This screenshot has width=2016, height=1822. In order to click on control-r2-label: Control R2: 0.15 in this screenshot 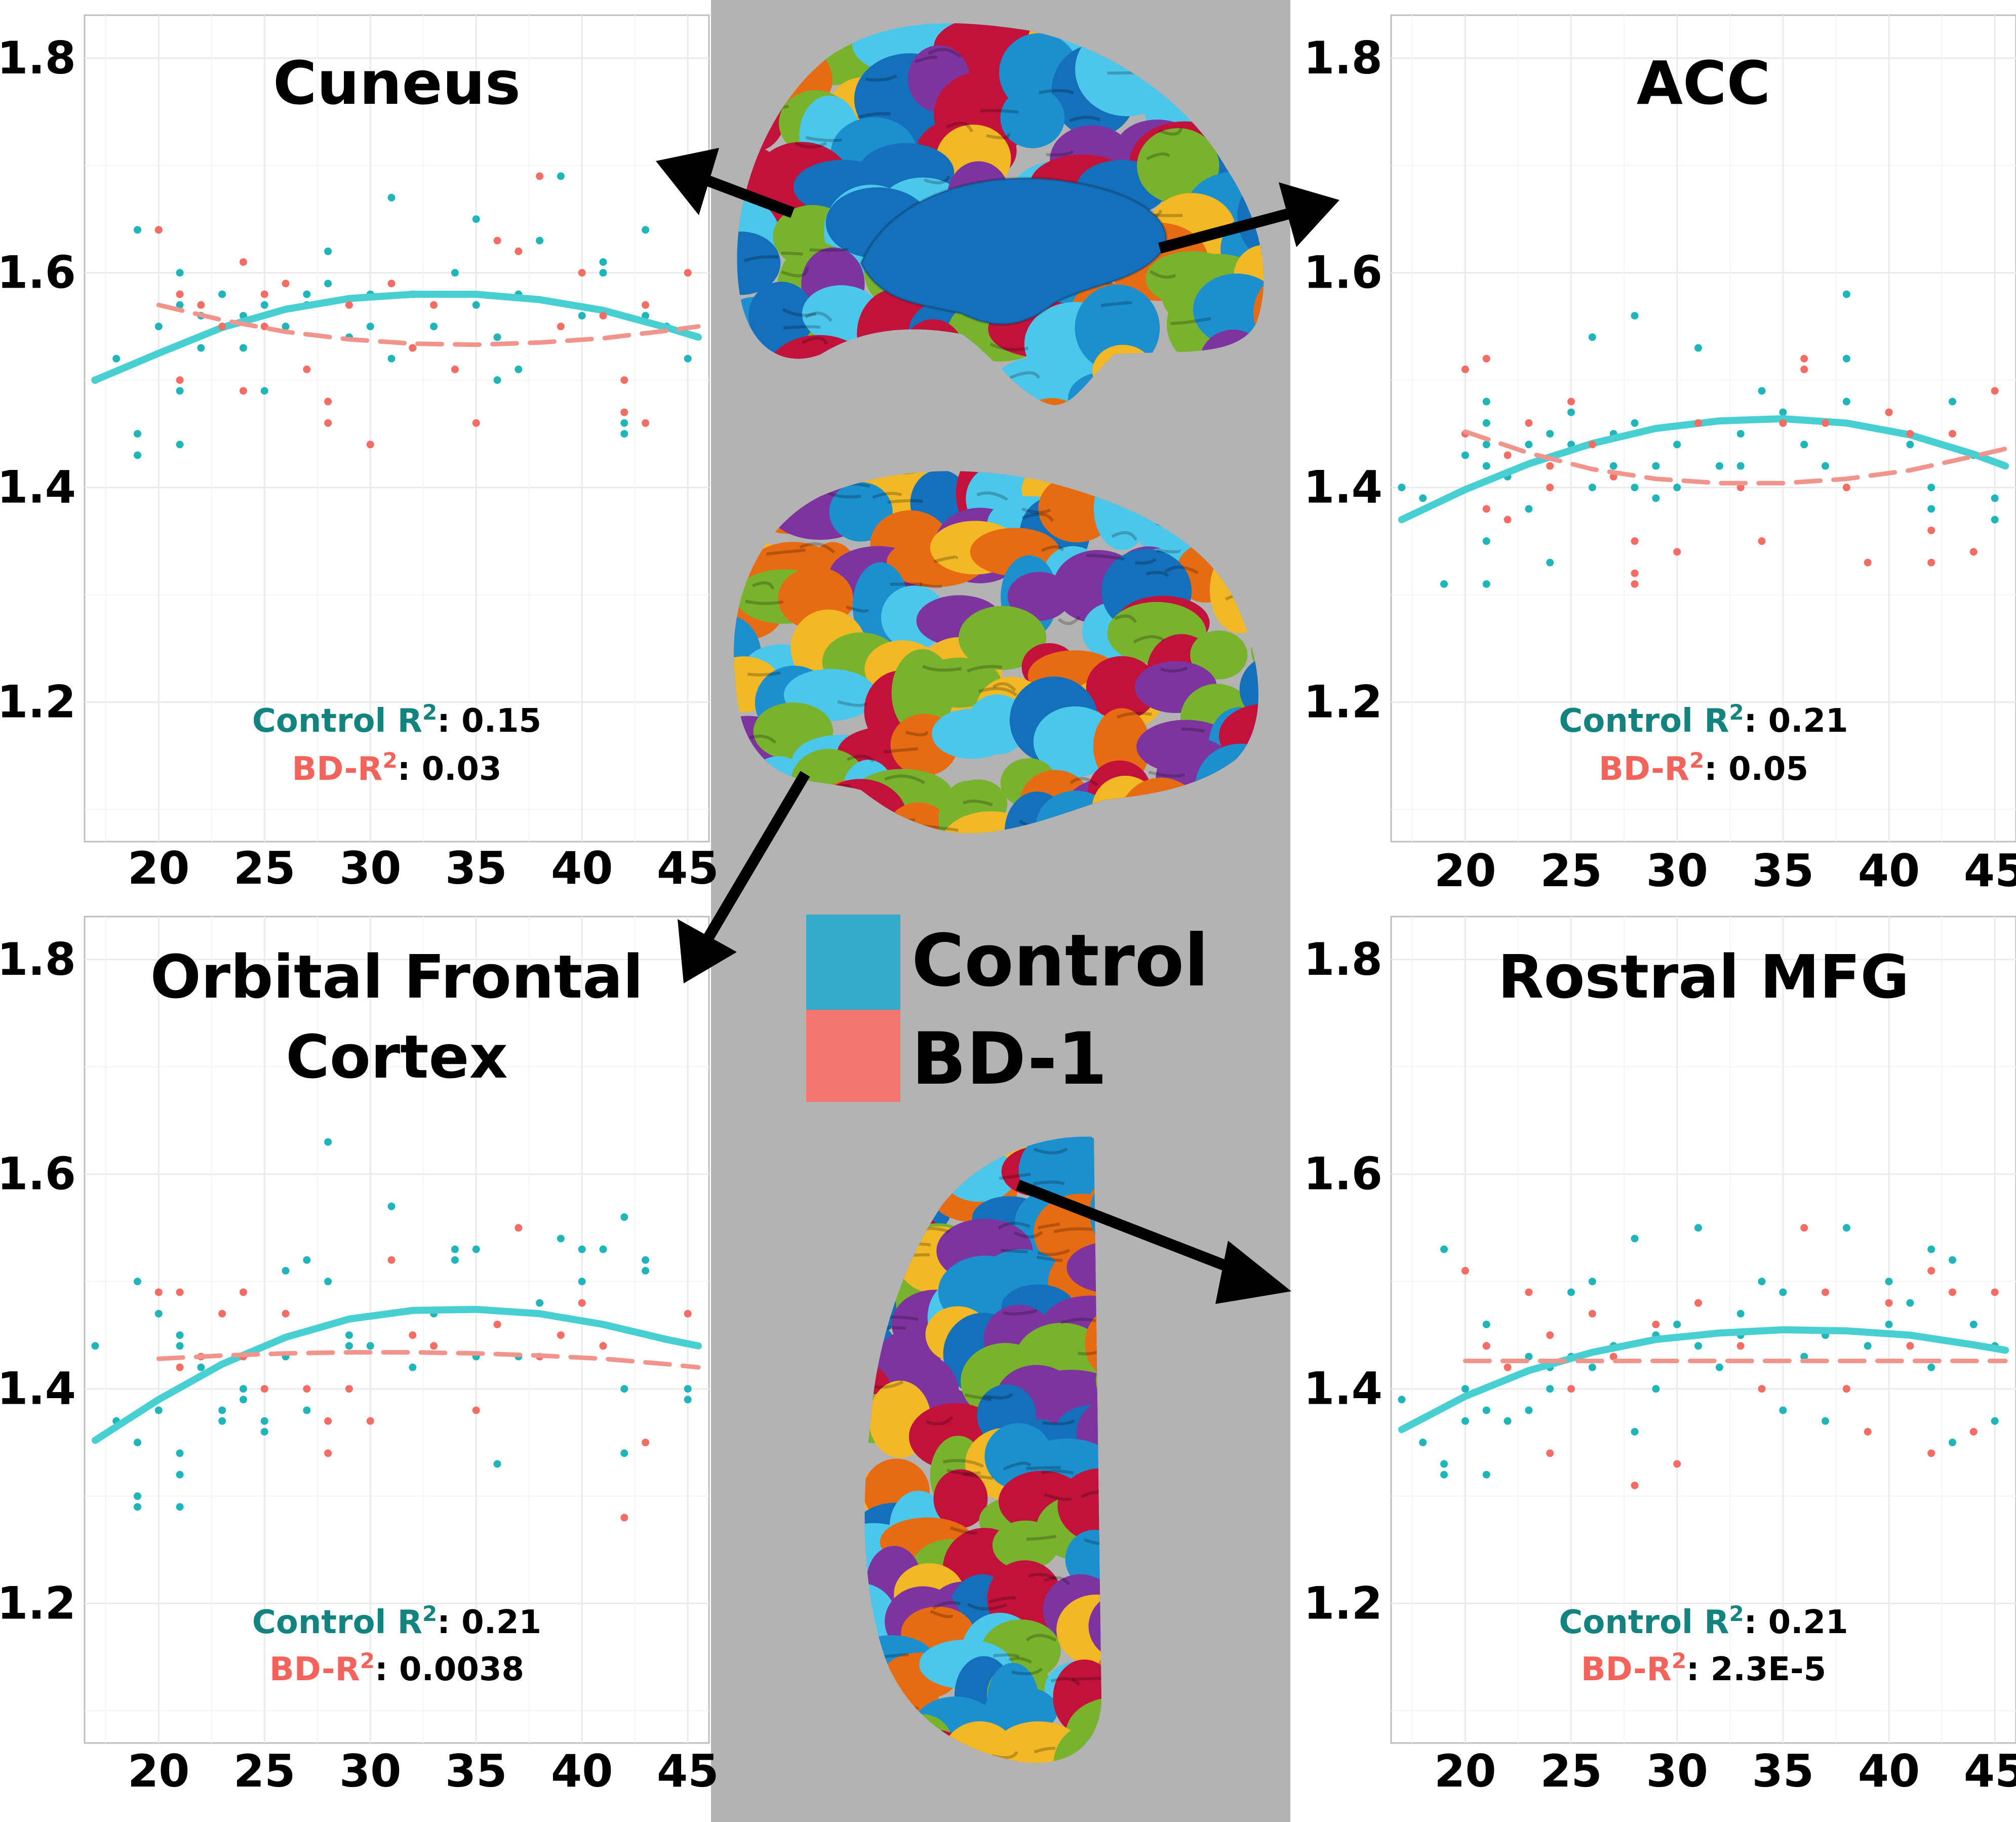, I will do `click(396, 720)`.